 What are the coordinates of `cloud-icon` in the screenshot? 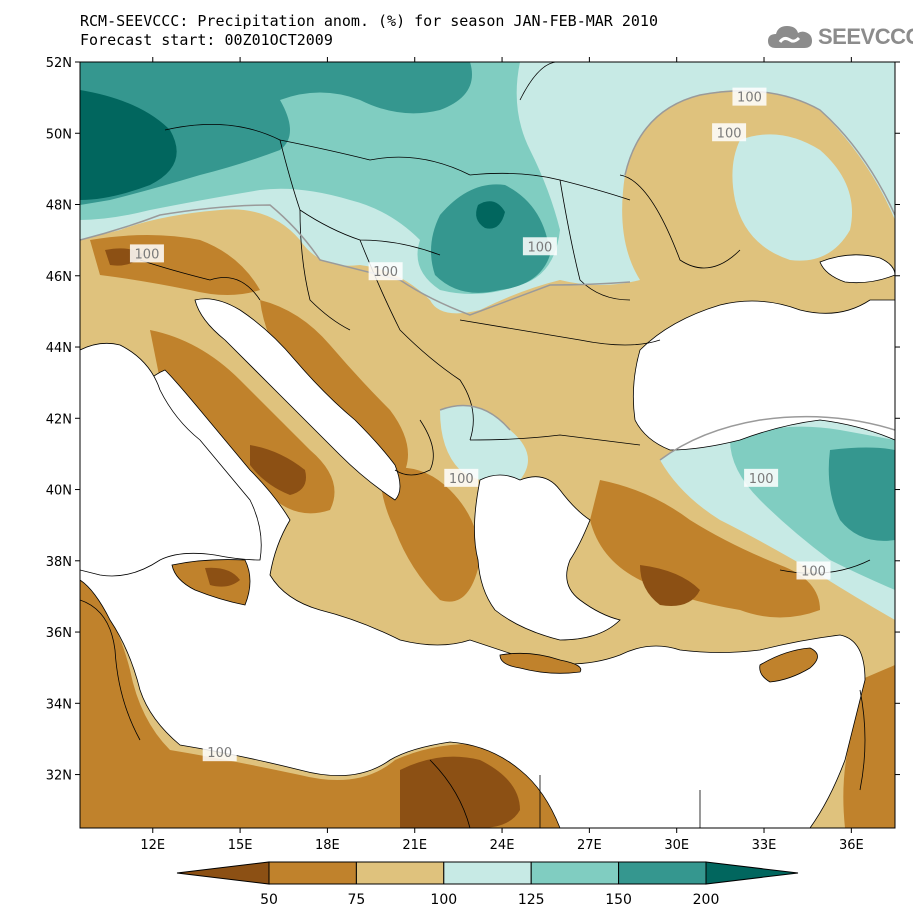 It's located at (790, 37).